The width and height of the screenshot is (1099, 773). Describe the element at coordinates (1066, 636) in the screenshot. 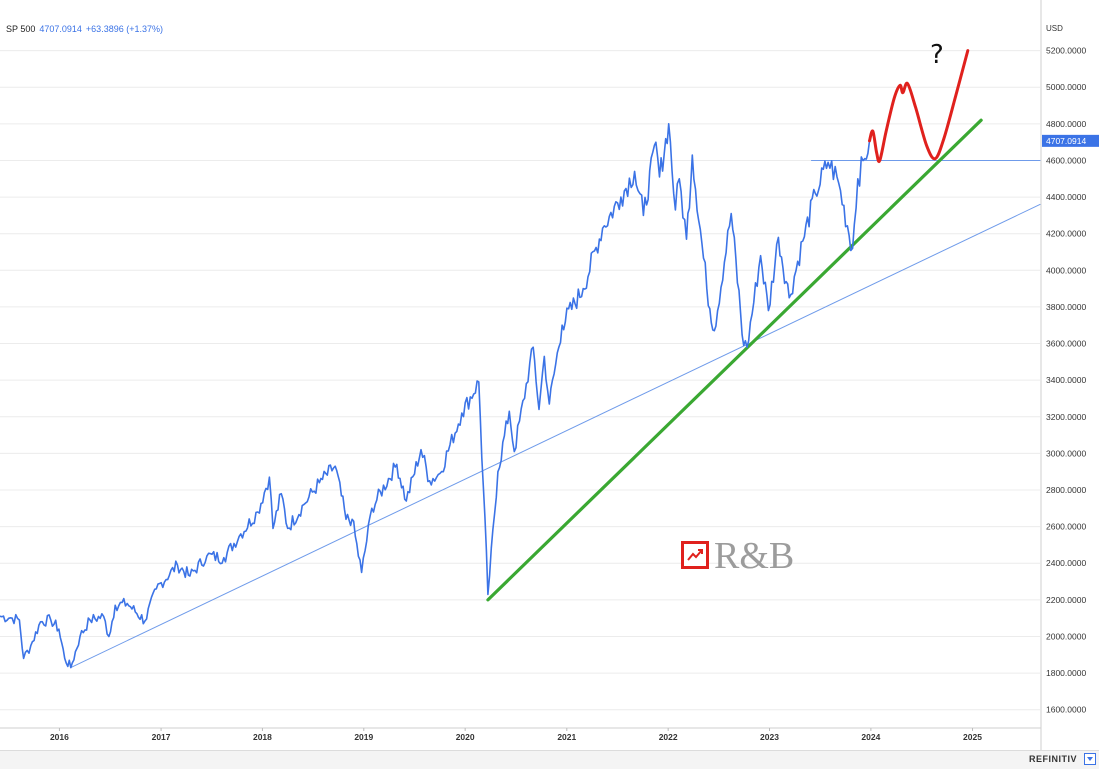

I see `y-tick-label: 2000.0000` at that location.